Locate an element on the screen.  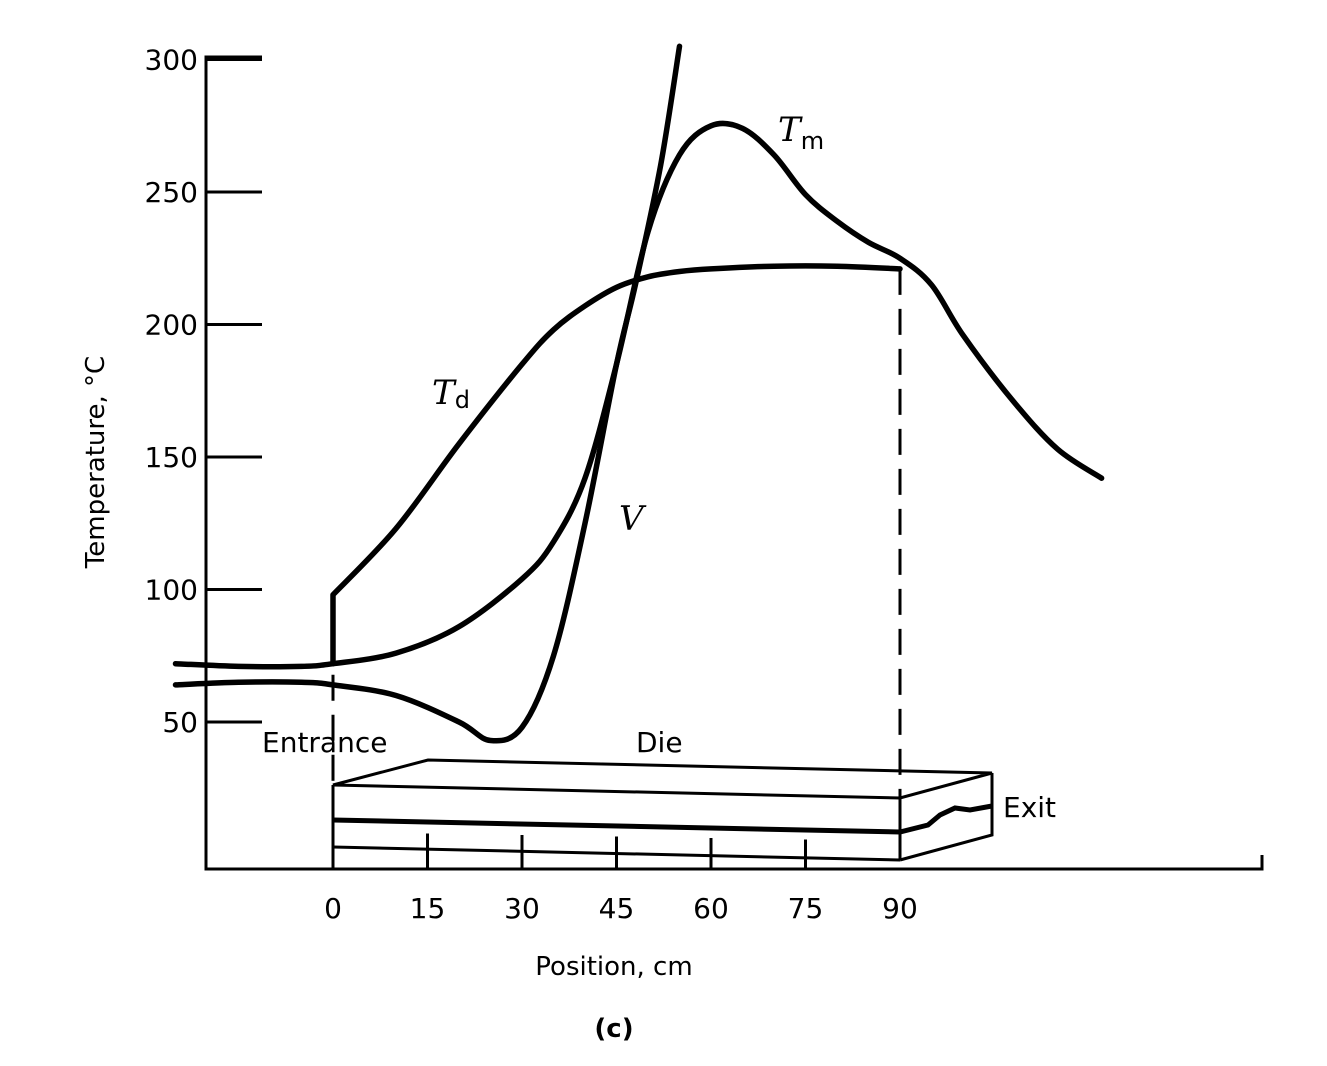
x-tick-label-30: 30 is located at coordinates (522, 908).